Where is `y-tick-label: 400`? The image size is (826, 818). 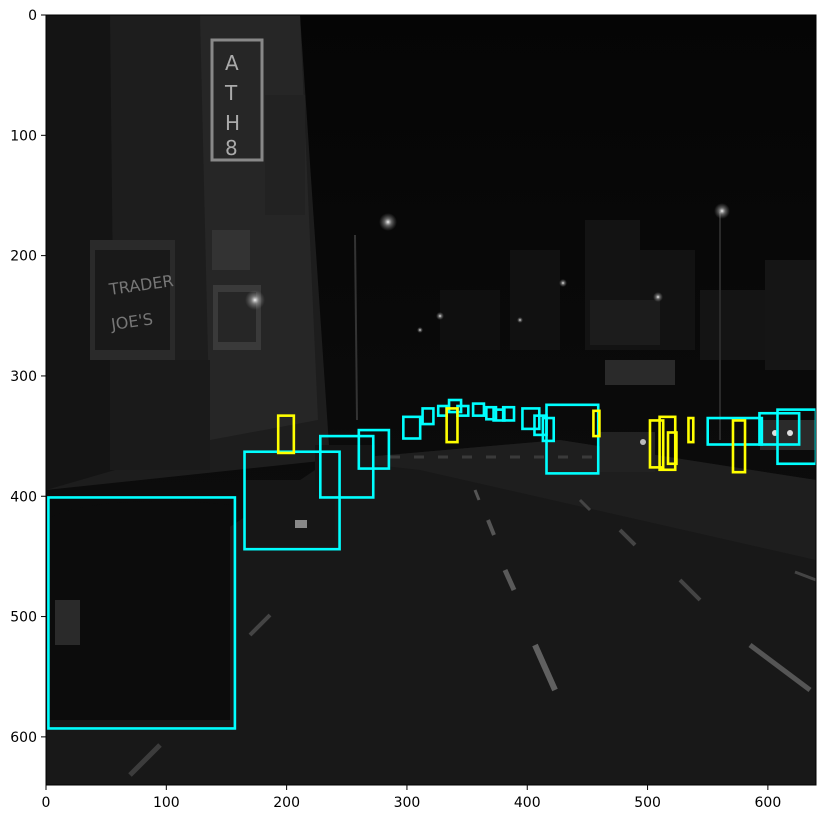
y-tick-label: 400 is located at coordinates (23, 497).